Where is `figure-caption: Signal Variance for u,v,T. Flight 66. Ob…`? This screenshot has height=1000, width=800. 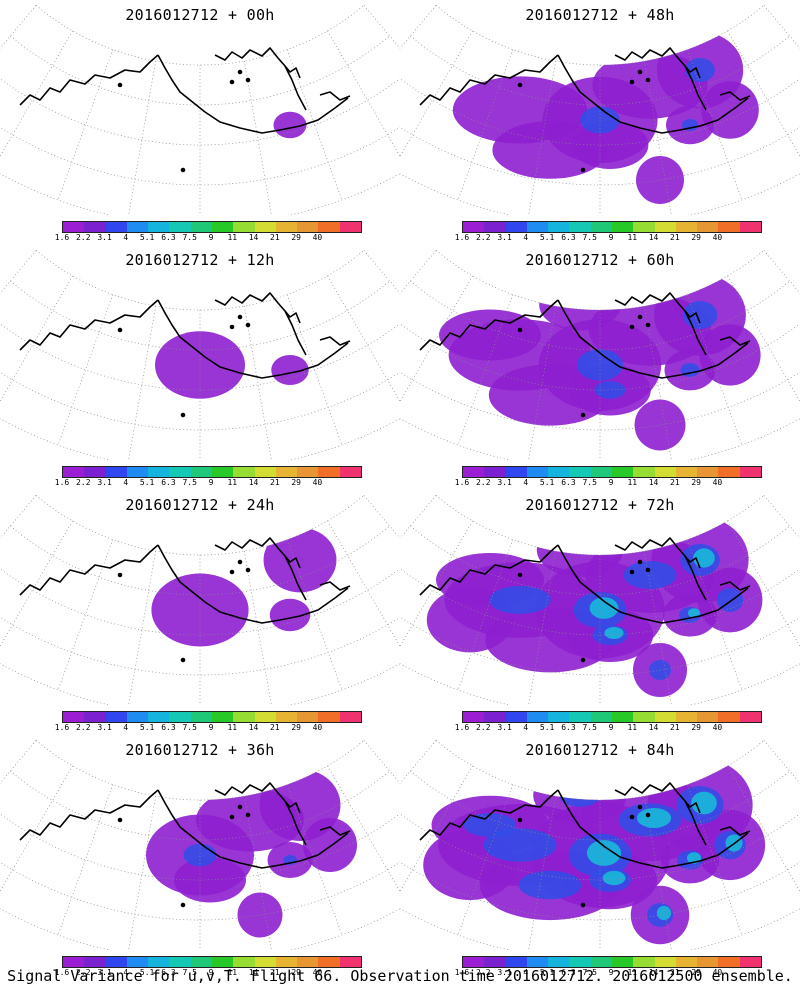 figure-caption: Signal Variance for u,v,T. Flight 66. Ob… is located at coordinates (400, 976).